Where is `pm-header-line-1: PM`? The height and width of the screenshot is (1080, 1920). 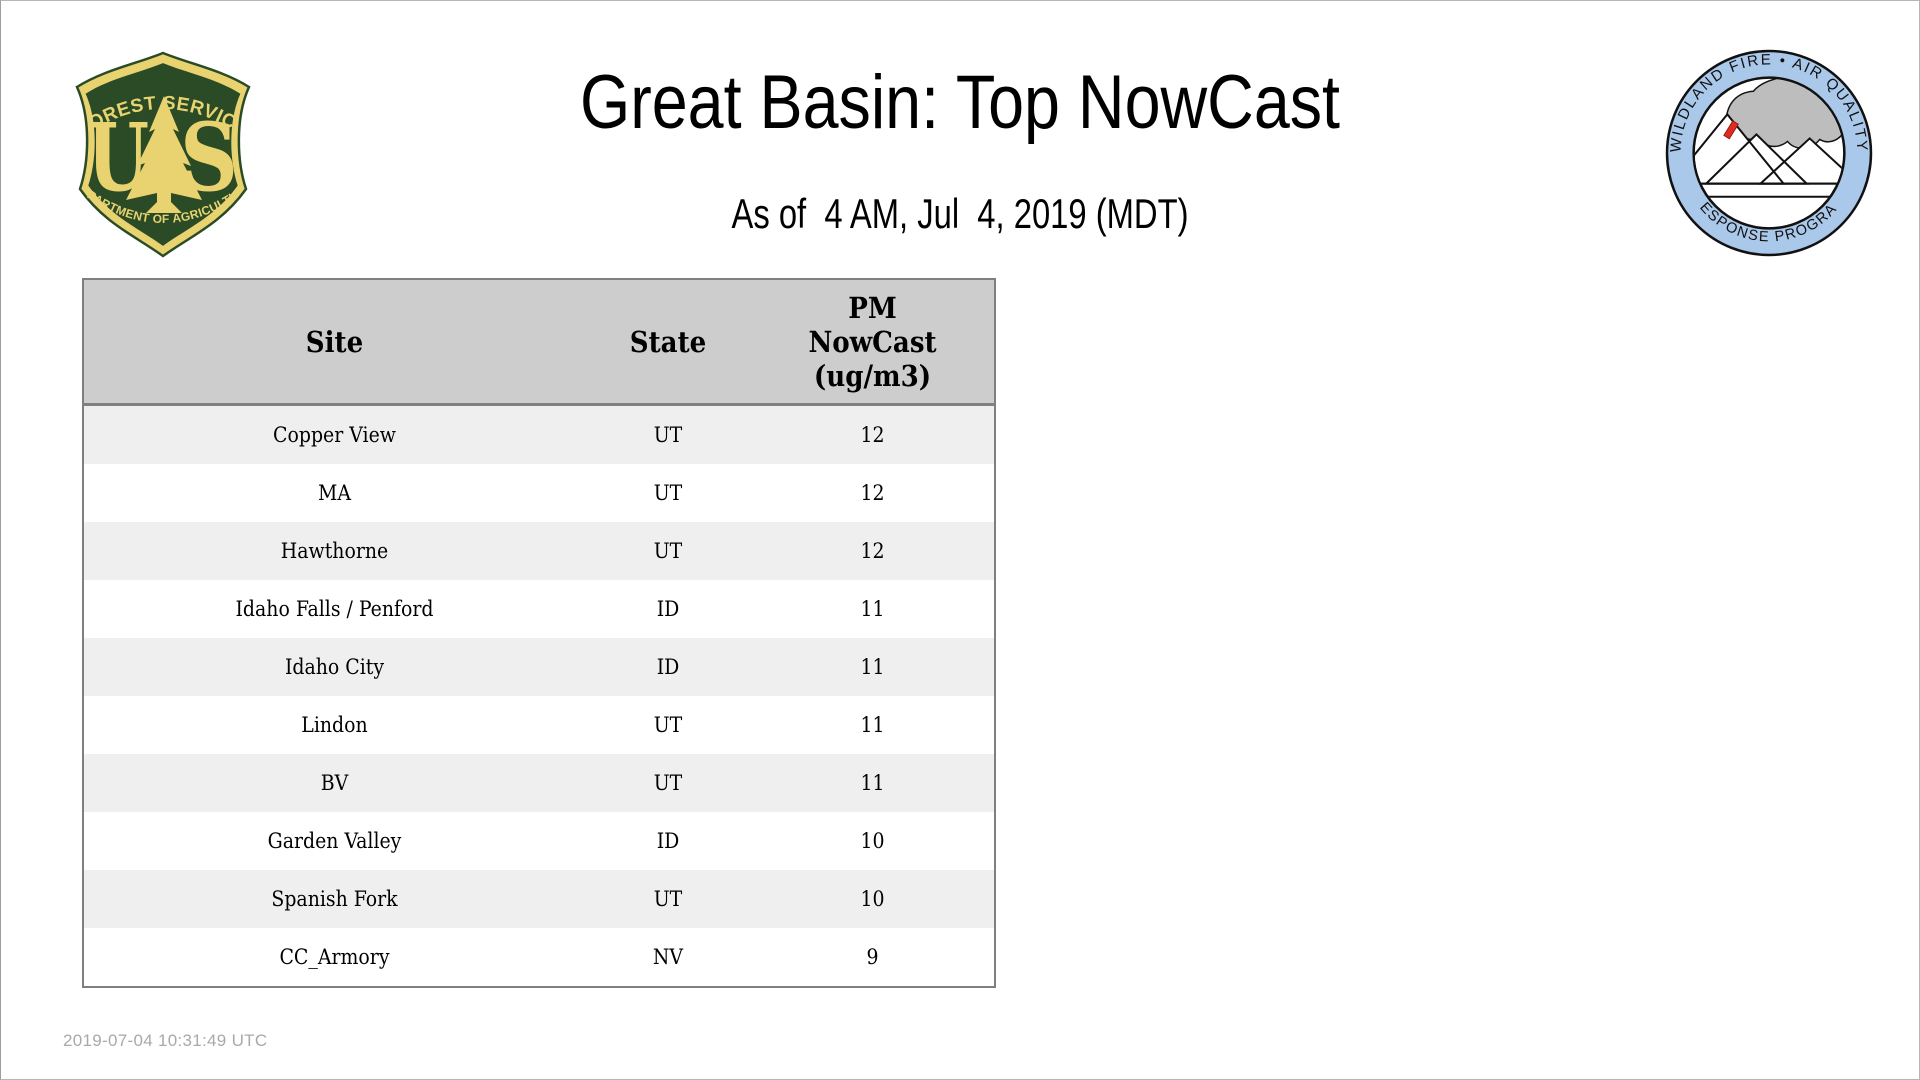
pm-header-line-1: PM is located at coordinates (872, 307).